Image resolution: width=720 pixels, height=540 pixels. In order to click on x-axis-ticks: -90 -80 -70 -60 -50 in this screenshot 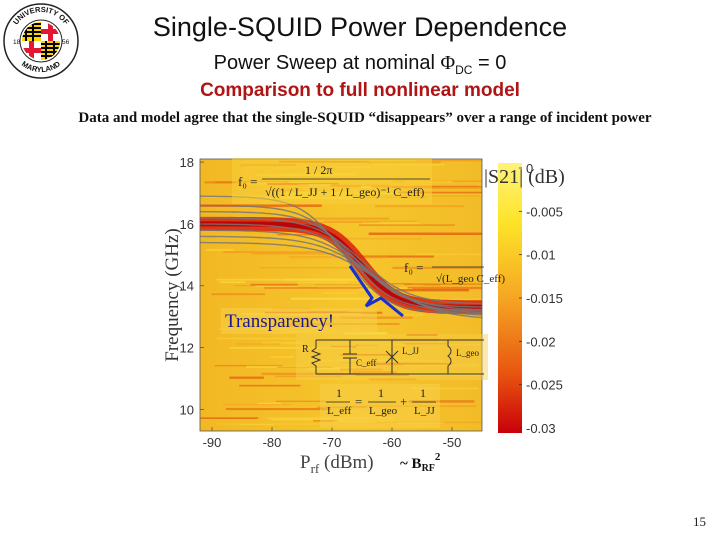, I will do `click(332, 438)`.